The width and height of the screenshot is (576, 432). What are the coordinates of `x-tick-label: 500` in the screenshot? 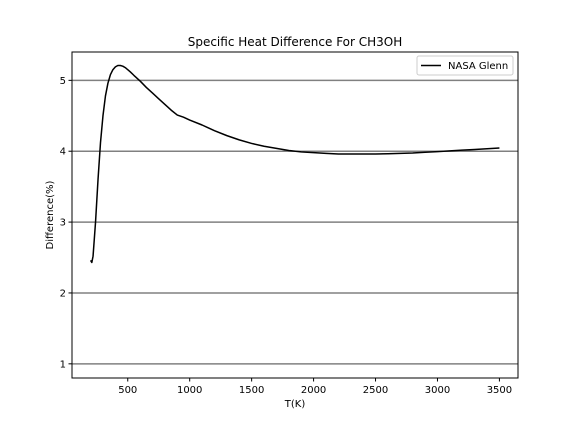 It's located at (127, 390).